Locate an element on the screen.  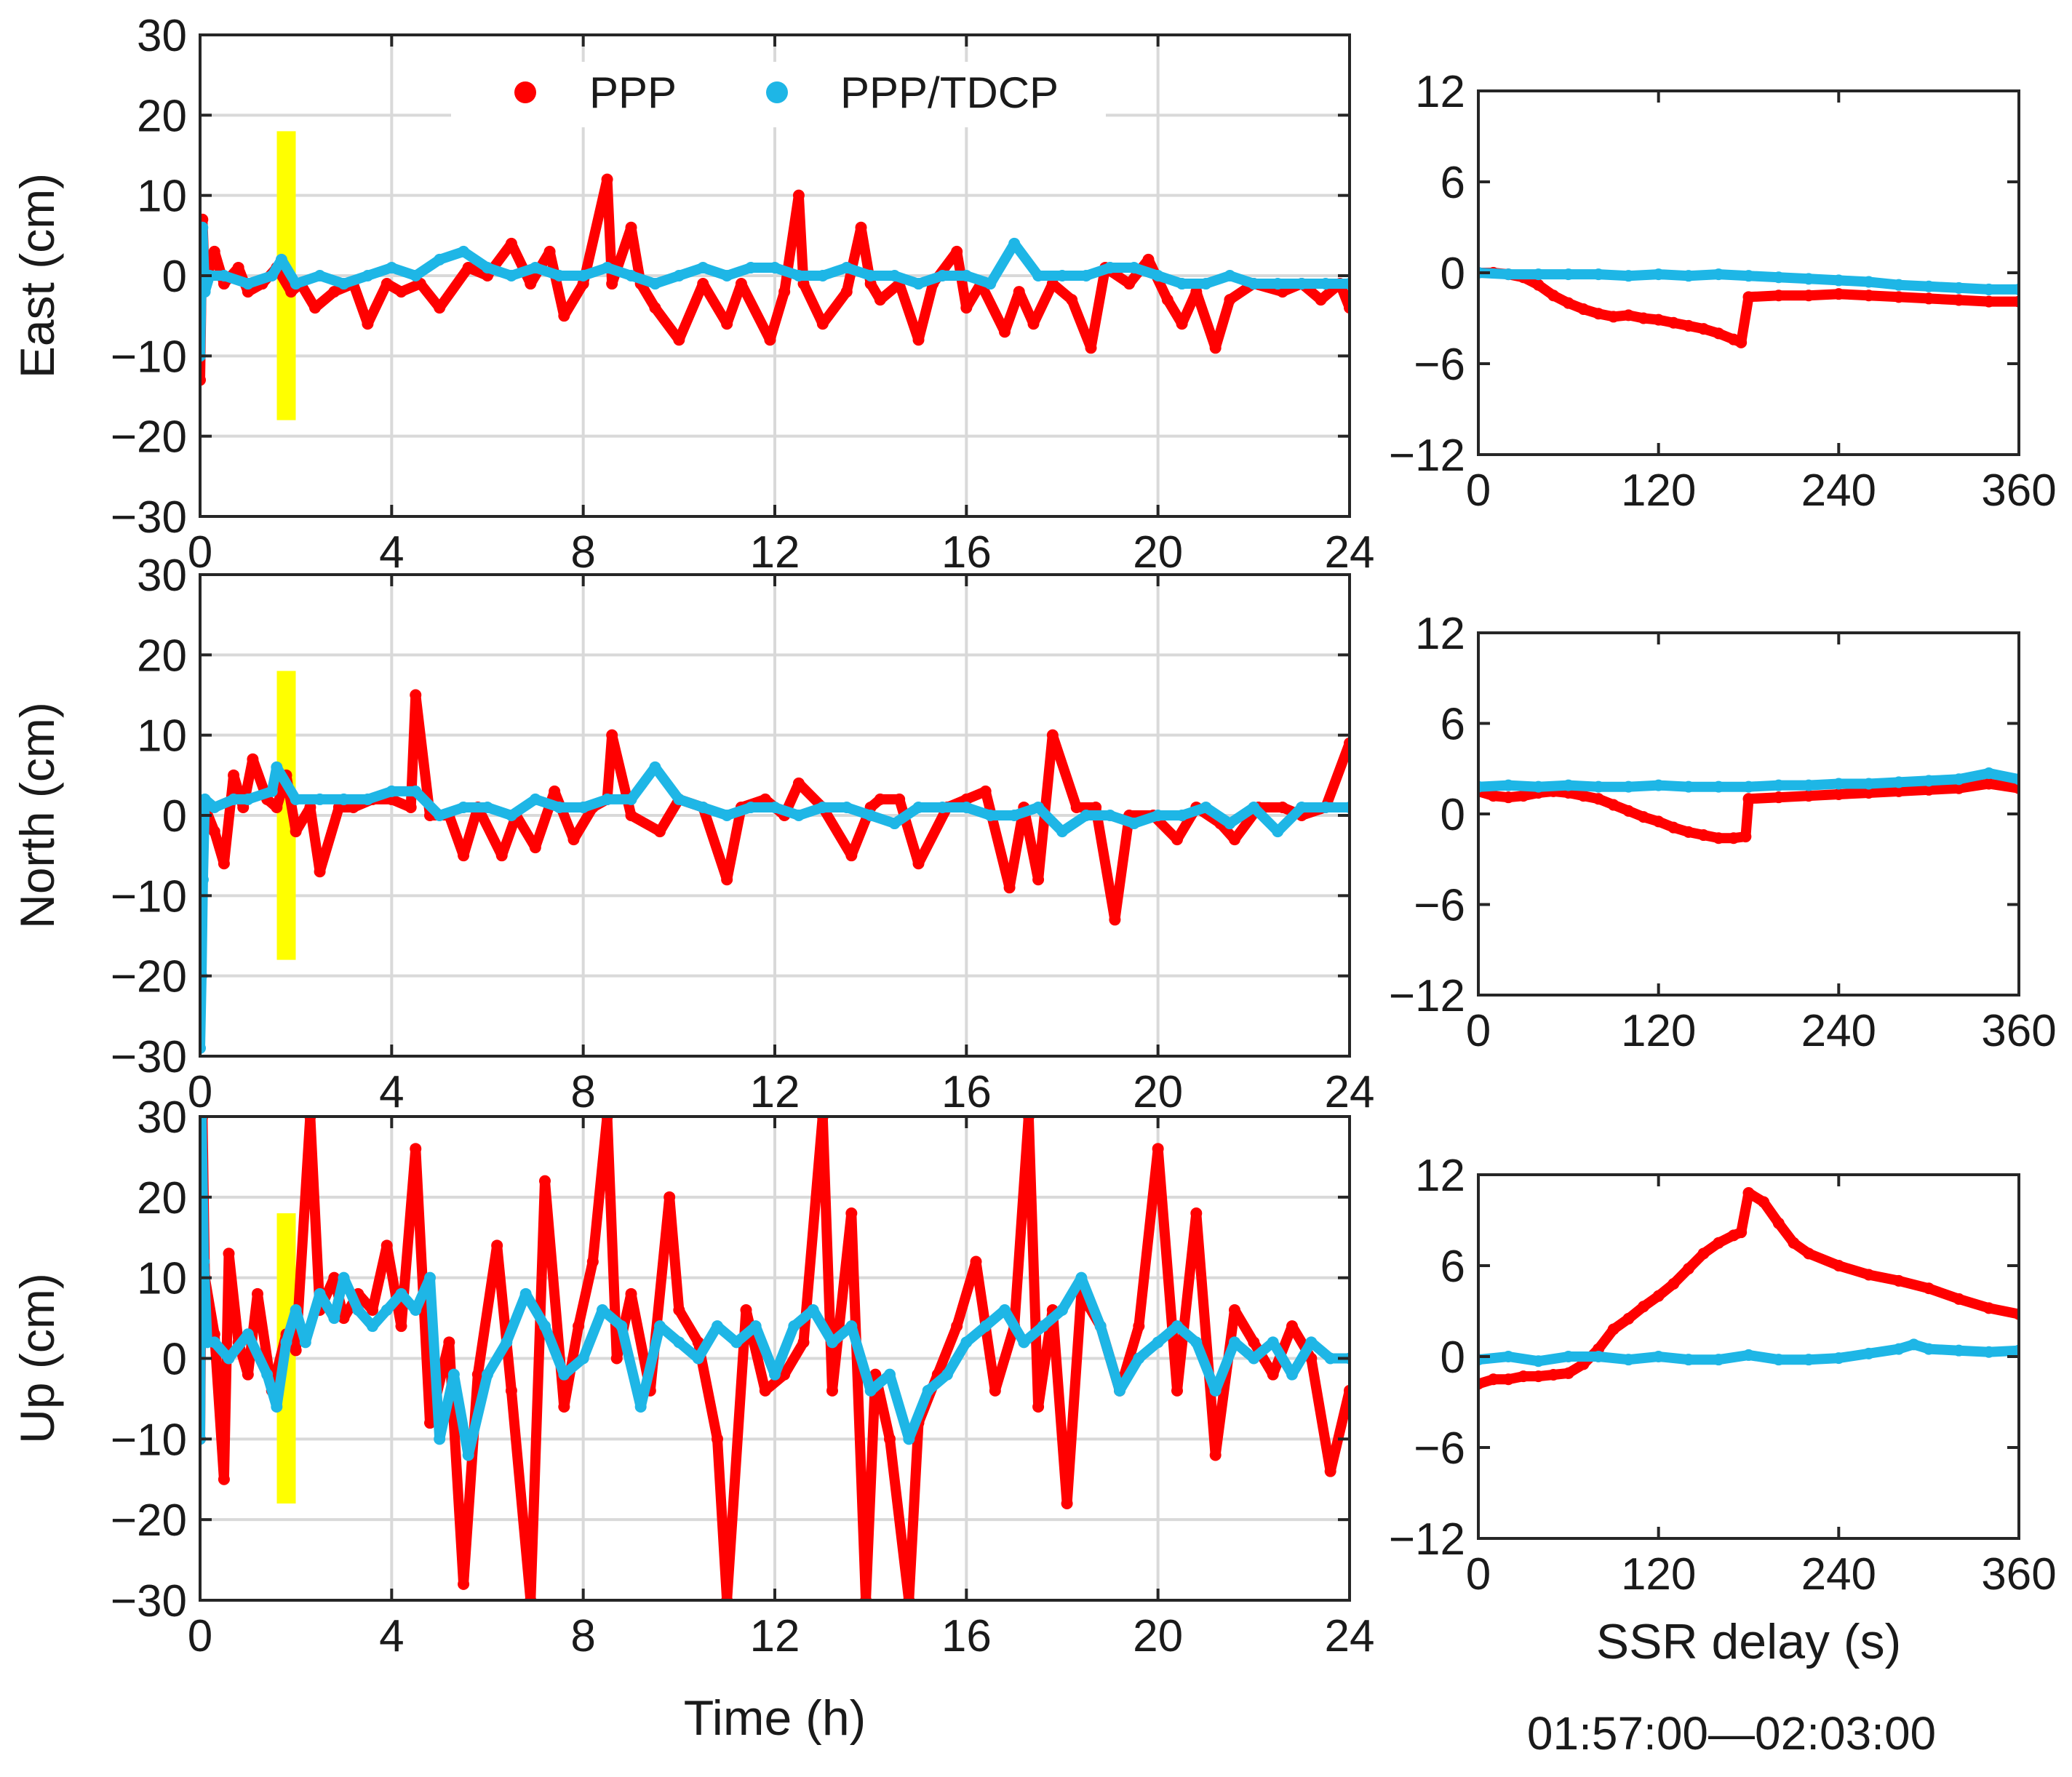
y-tick-label: −20 is located at coordinates (149, 437).